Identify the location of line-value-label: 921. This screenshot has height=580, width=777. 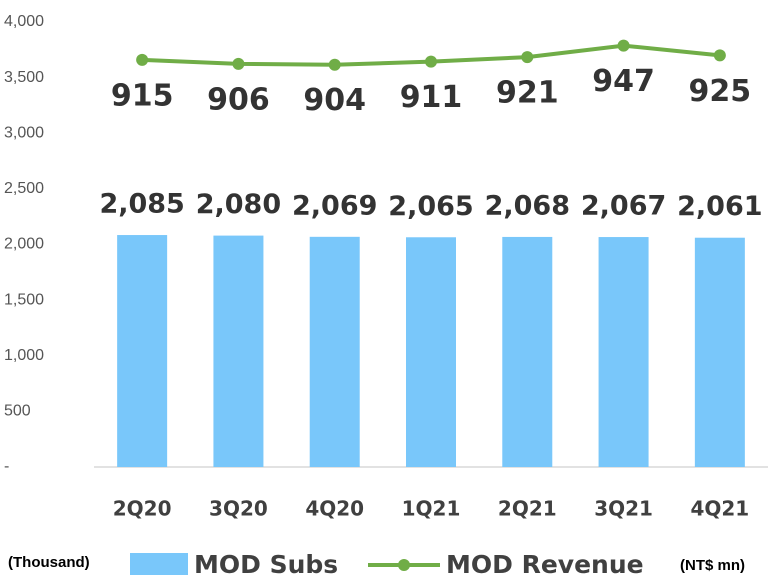
(527, 93).